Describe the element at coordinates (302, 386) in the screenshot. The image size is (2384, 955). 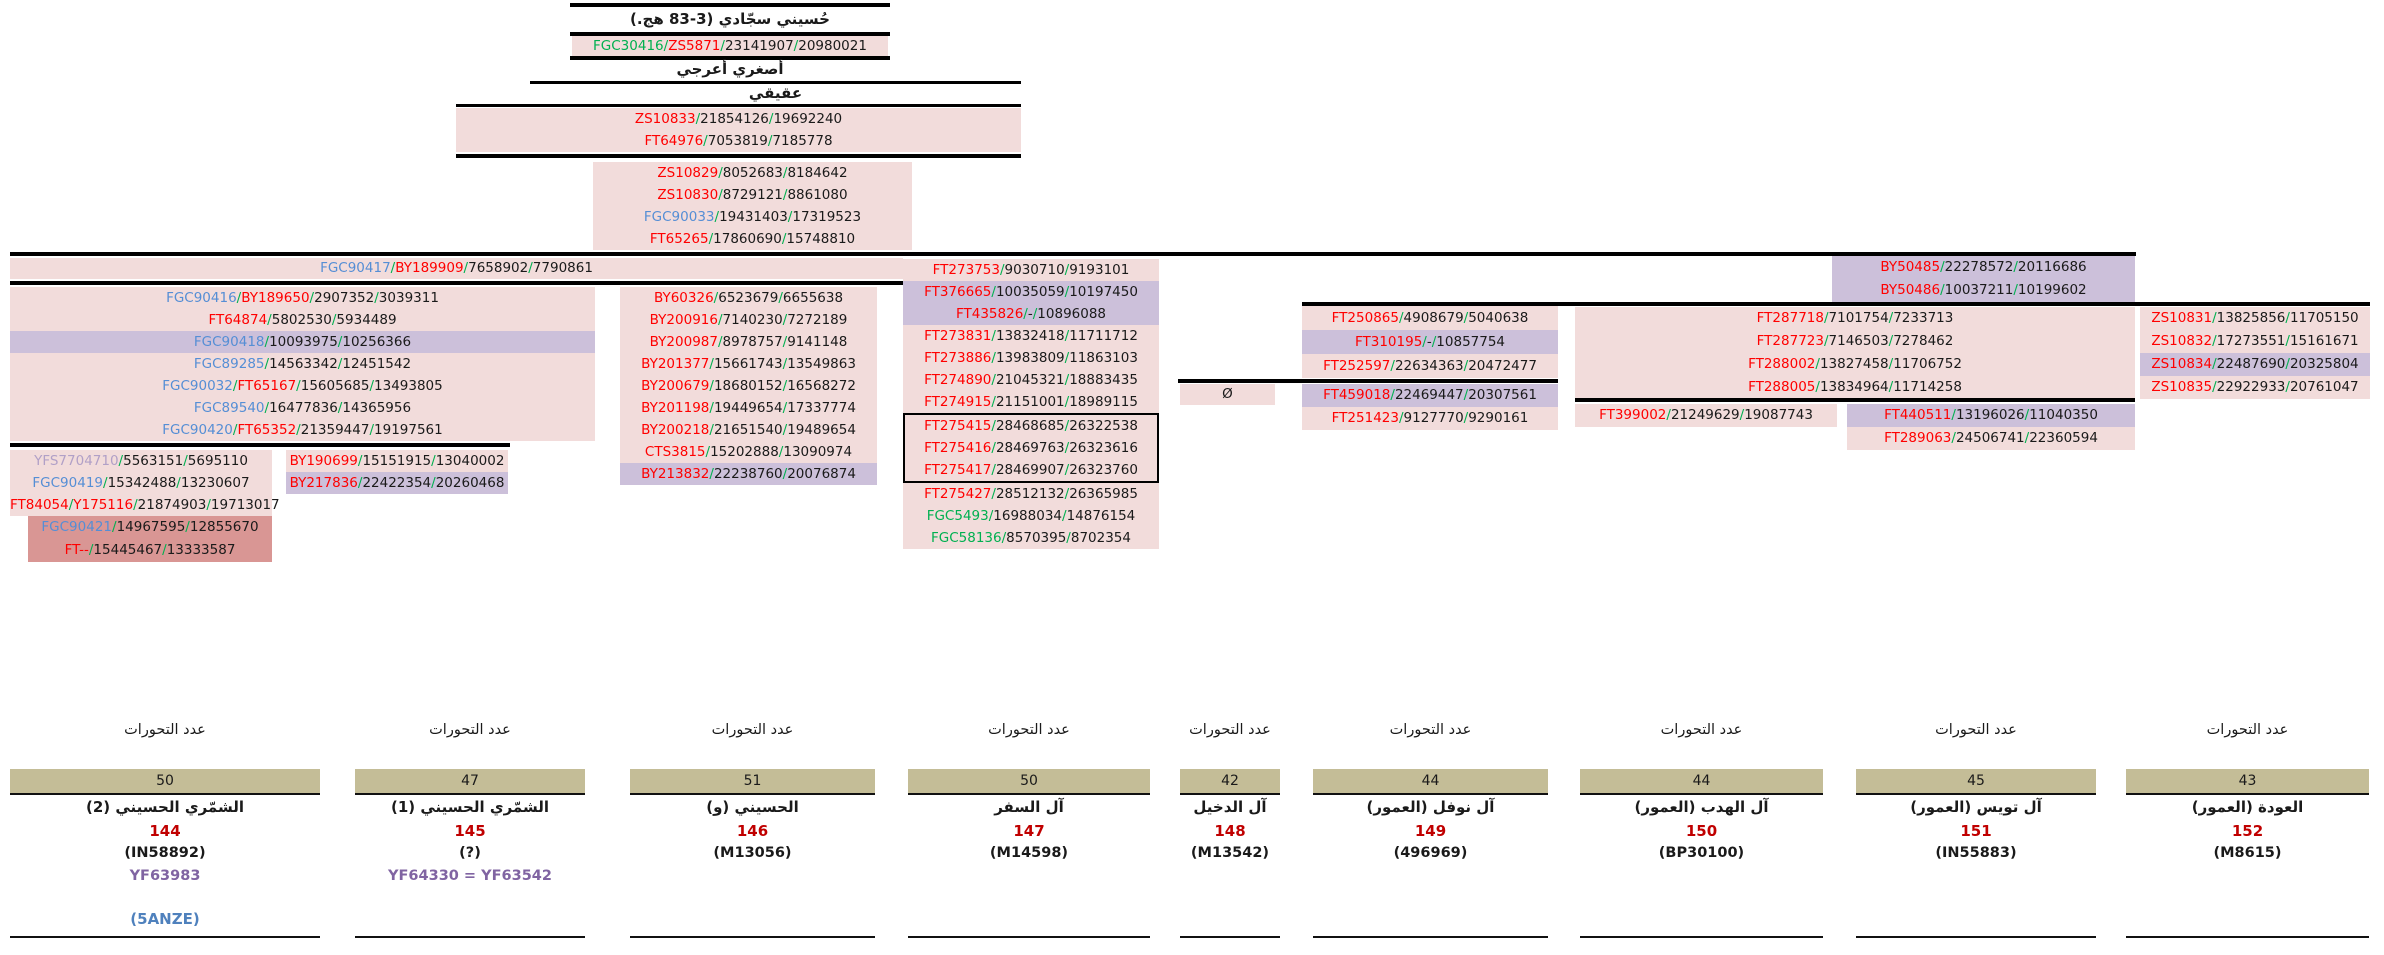
I see `snp-row: FGC90032/FT65167/15605685/13493805` at that location.